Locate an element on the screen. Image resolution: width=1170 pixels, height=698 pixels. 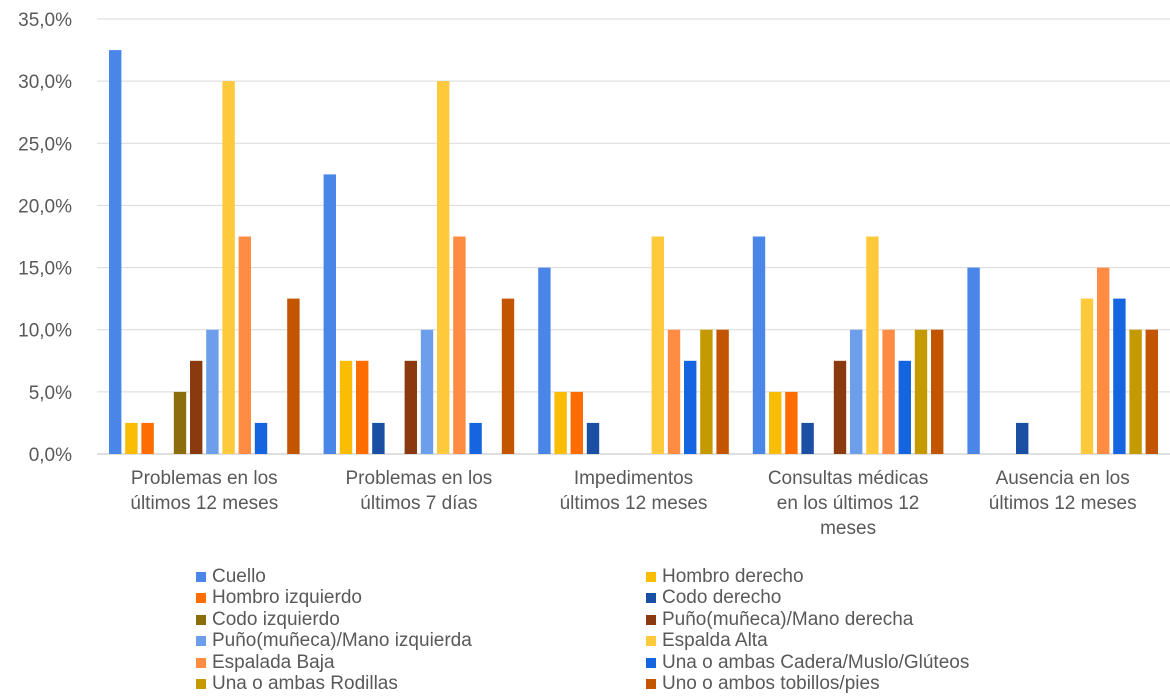
legend-label: Espalda Alta is located at coordinates (715, 641).